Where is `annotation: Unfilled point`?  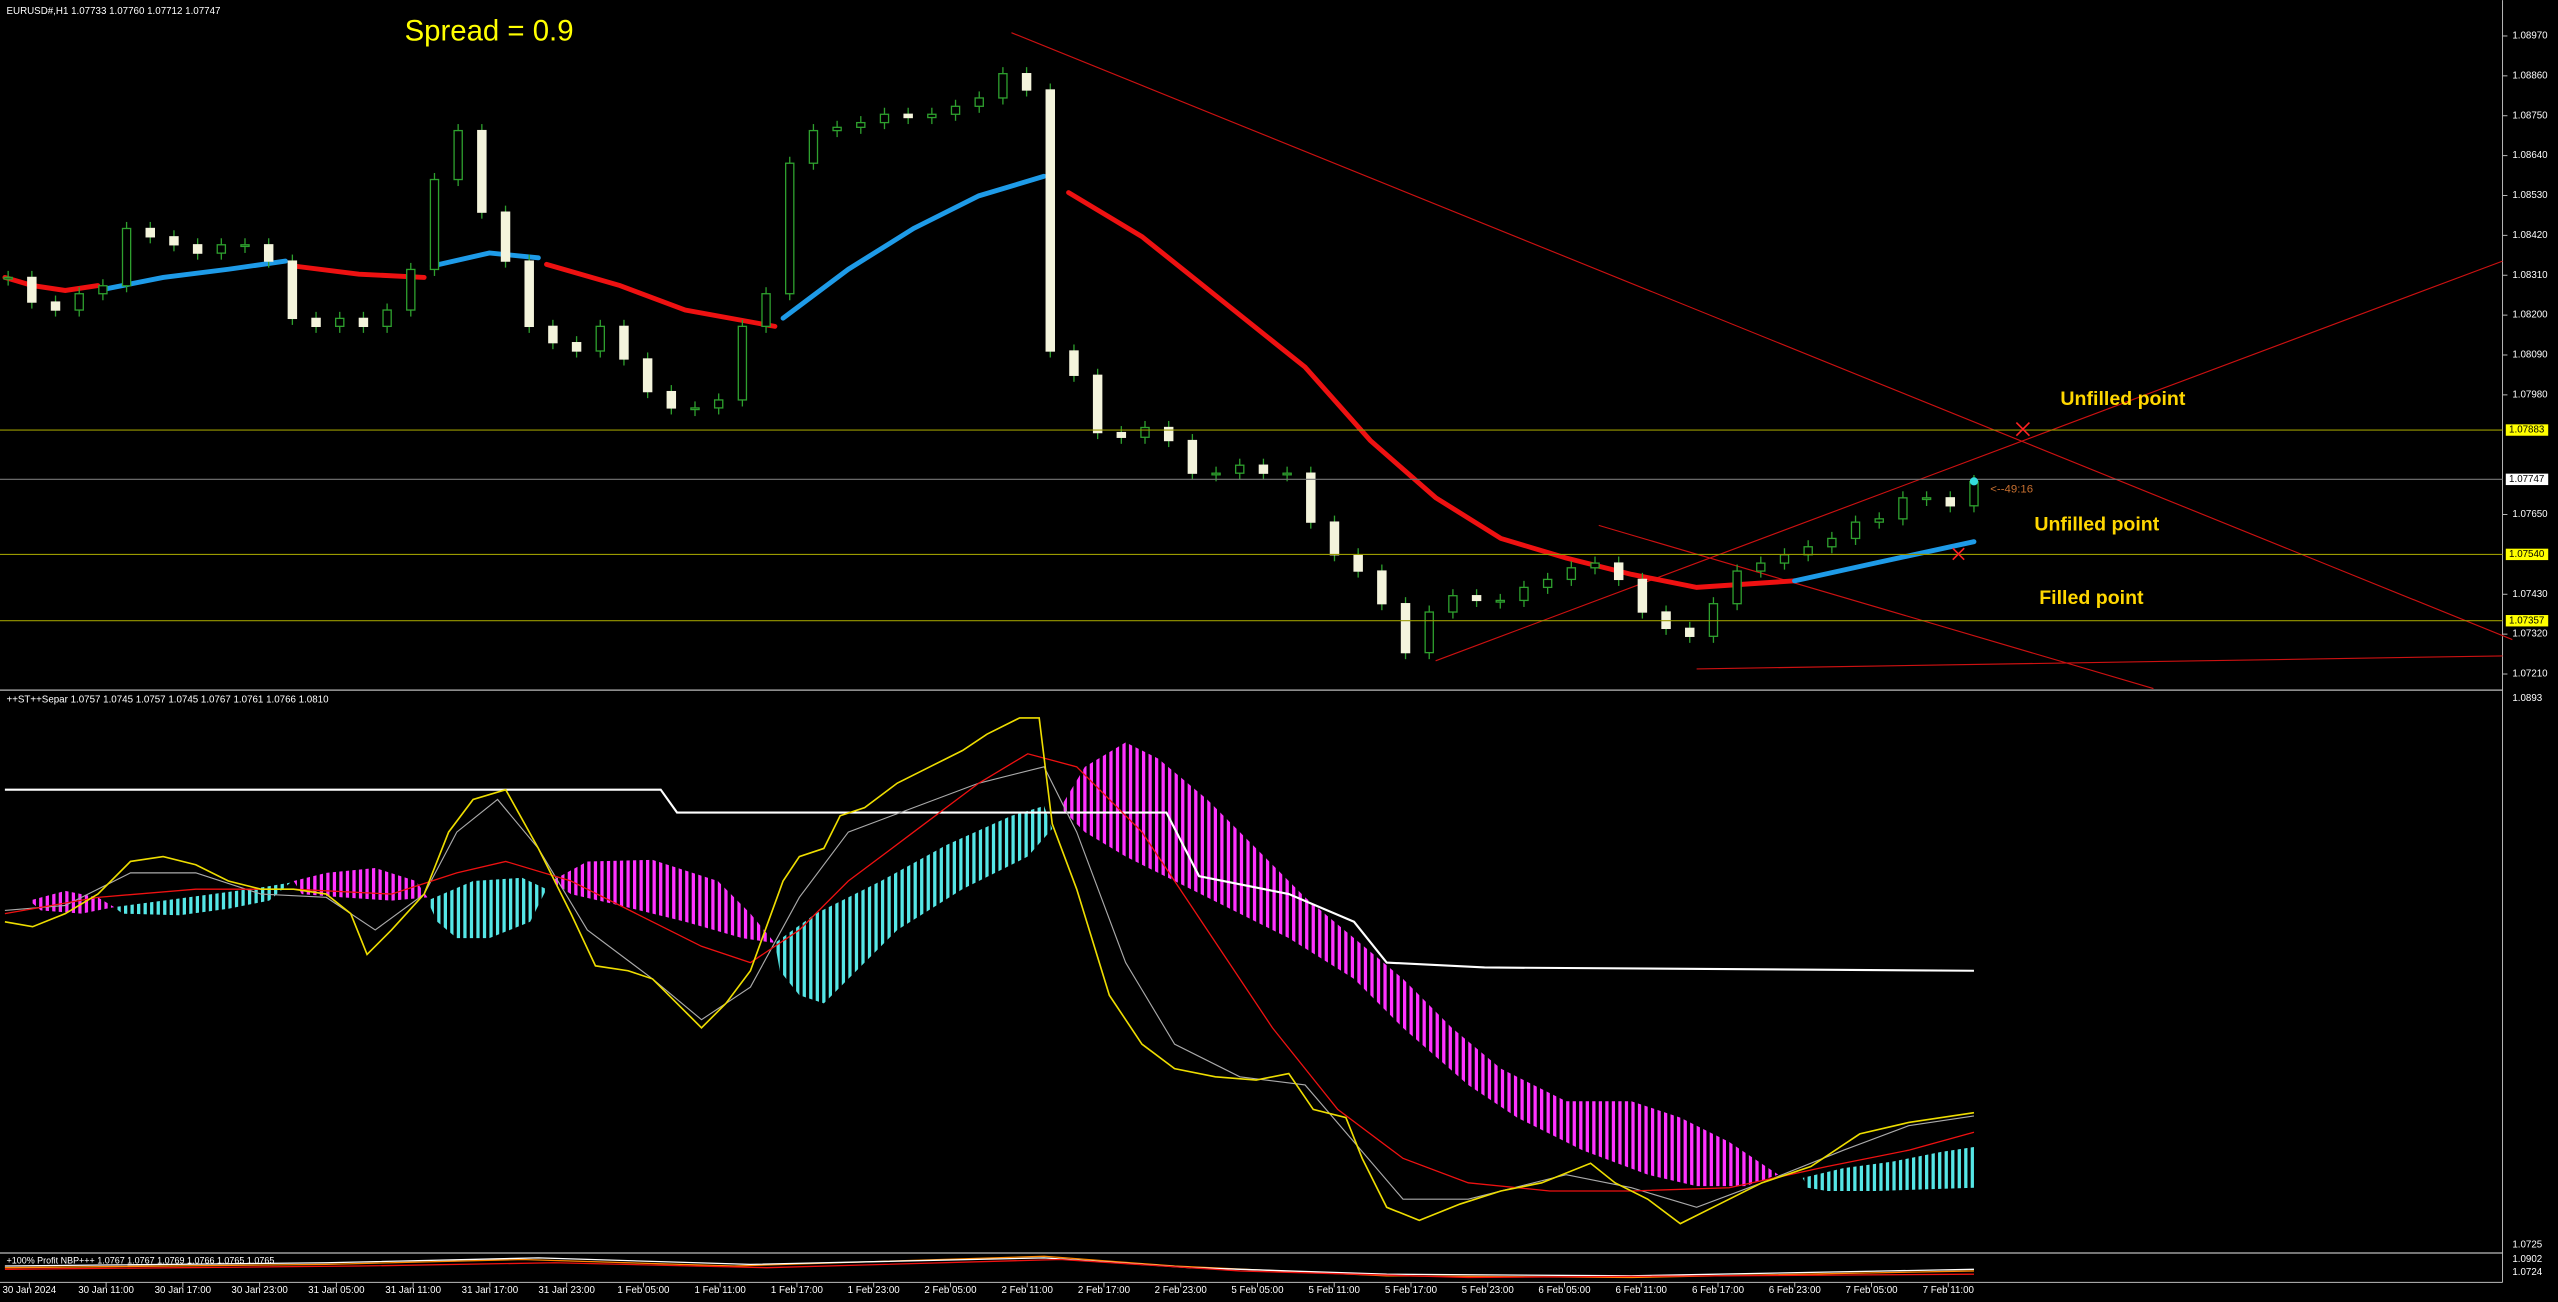
annotation: Unfilled point is located at coordinates (2122, 399).